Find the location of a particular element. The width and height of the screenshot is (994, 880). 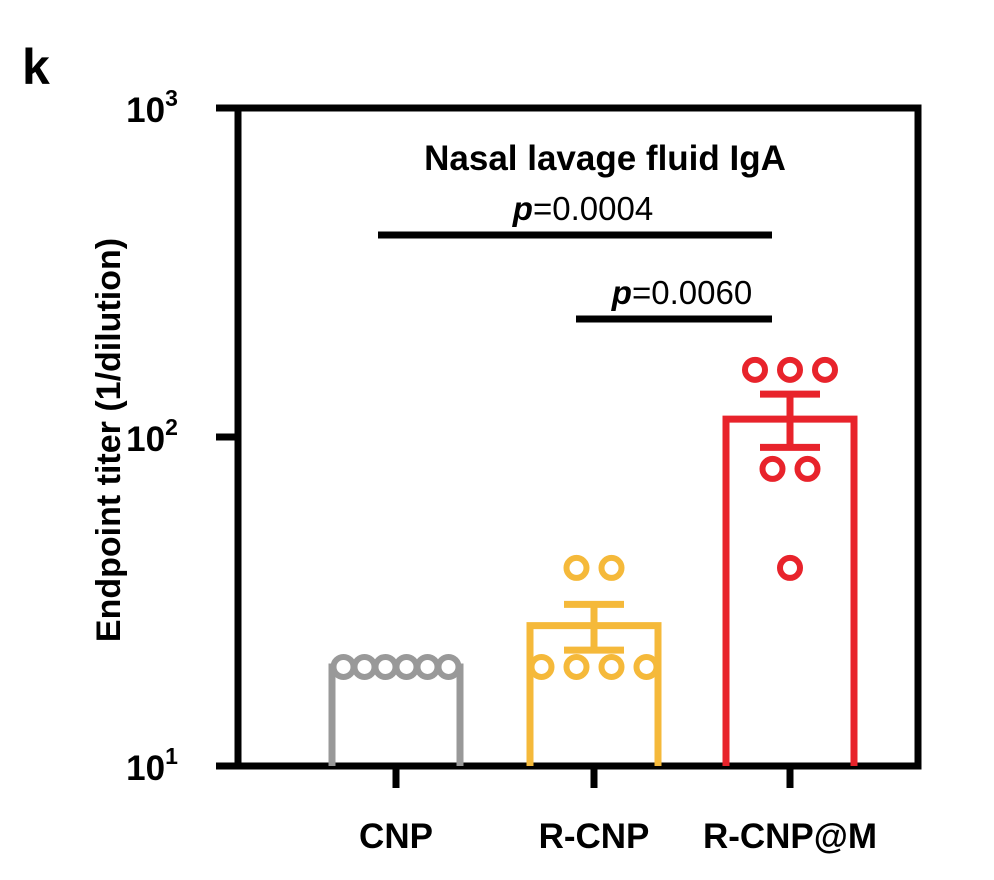

significance-label-0: p=0.0004 is located at coordinates (582, 208).